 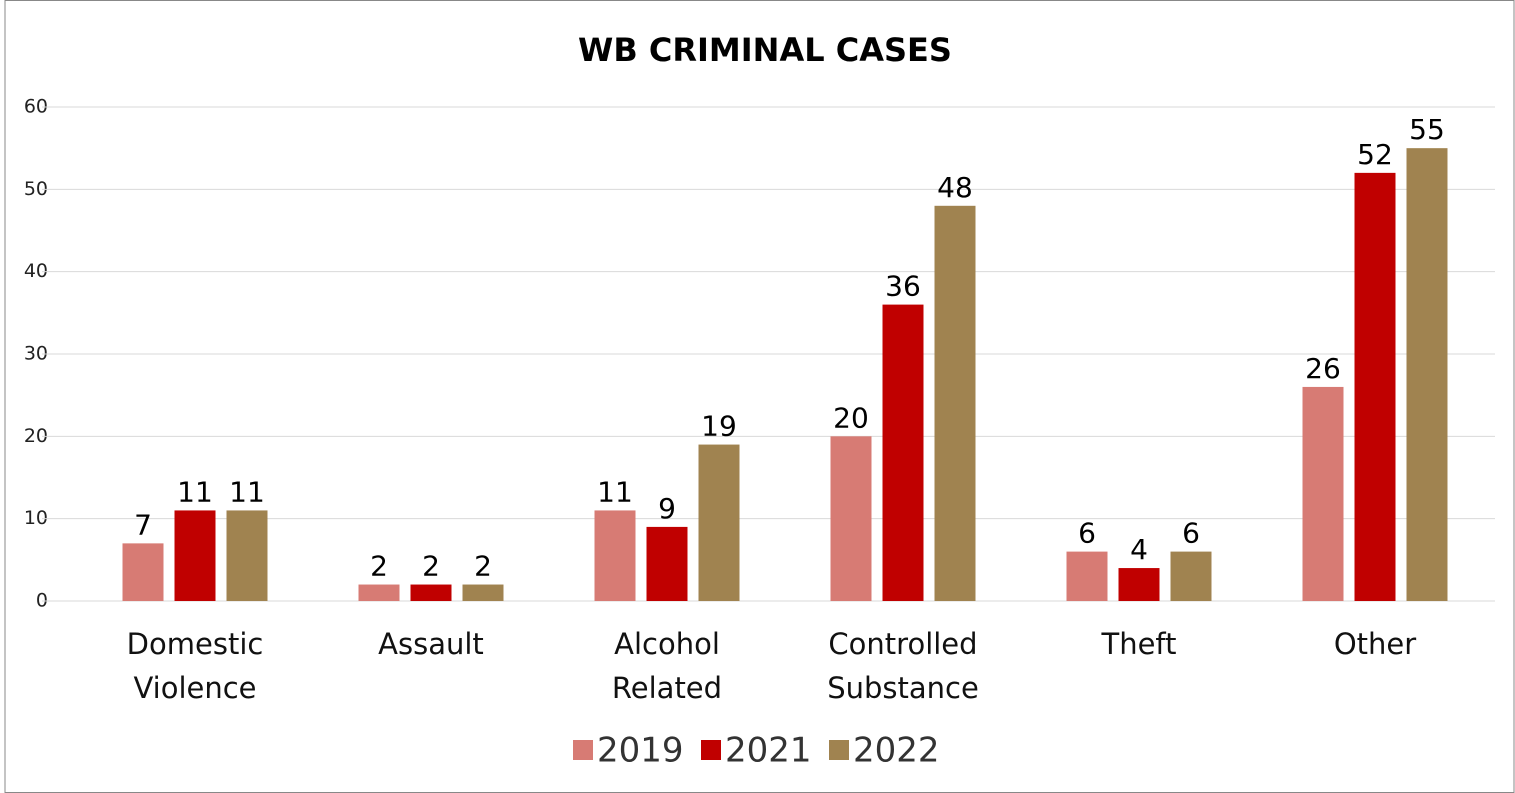 I want to click on y-tick-label: 10, so click(x=36, y=518).